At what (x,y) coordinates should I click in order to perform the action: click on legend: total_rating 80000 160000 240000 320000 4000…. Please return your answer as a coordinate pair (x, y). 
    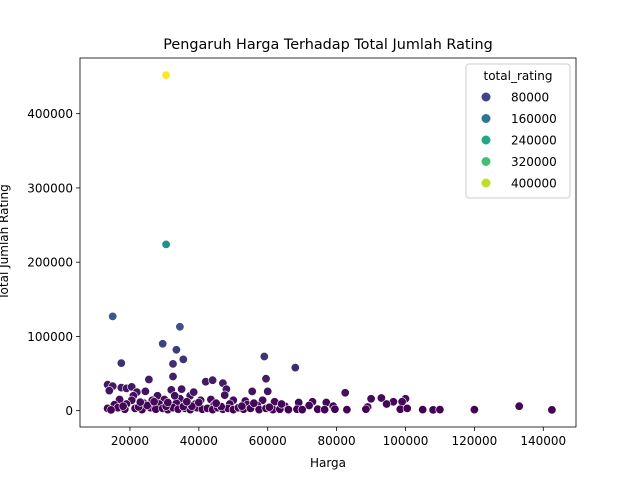
    Looking at the image, I should click on (518, 131).